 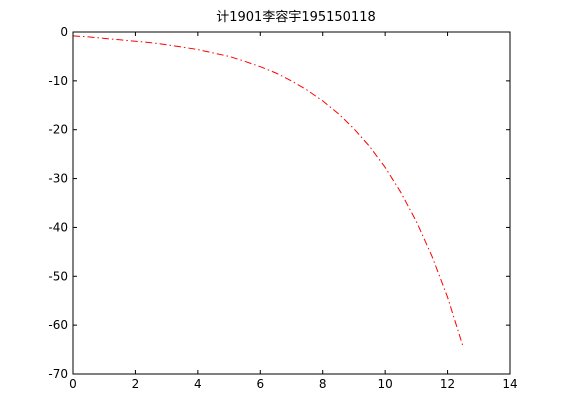 What do you see at coordinates (58, 325) in the screenshot?
I see `y-tick-label: -60` at bounding box center [58, 325].